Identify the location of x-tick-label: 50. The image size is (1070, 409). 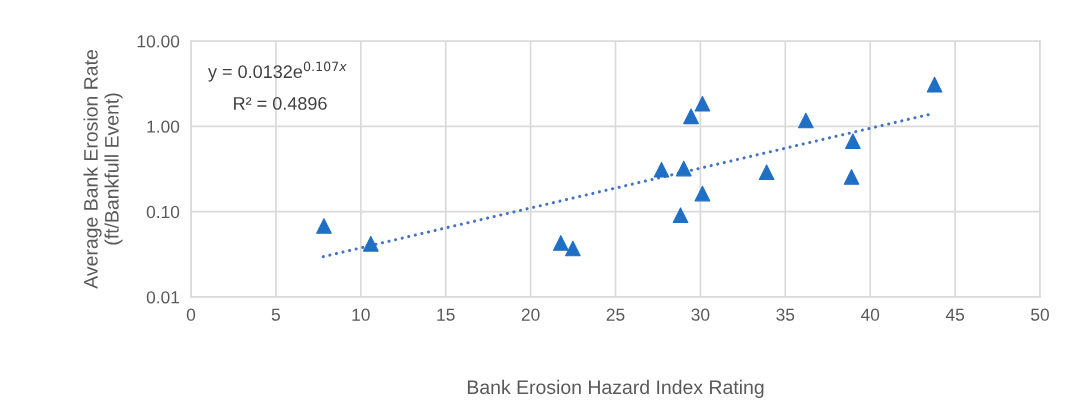
(1040, 314).